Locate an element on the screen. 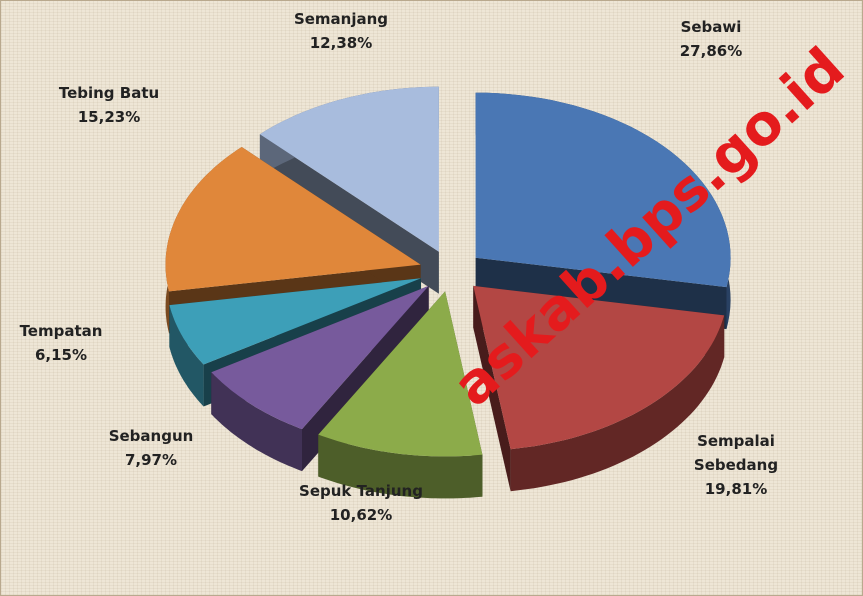 This screenshot has width=863, height=596. category-label: Tebing Batu is located at coordinates (109, 93).